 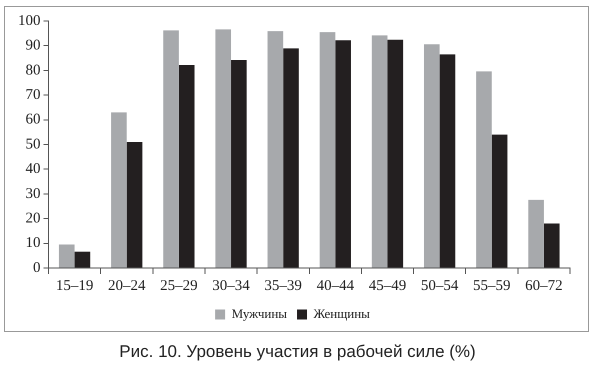 What do you see at coordinates (33, 169) in the screenshot?
I see `y-tick-label: 40` at bounding box center [33, 169].